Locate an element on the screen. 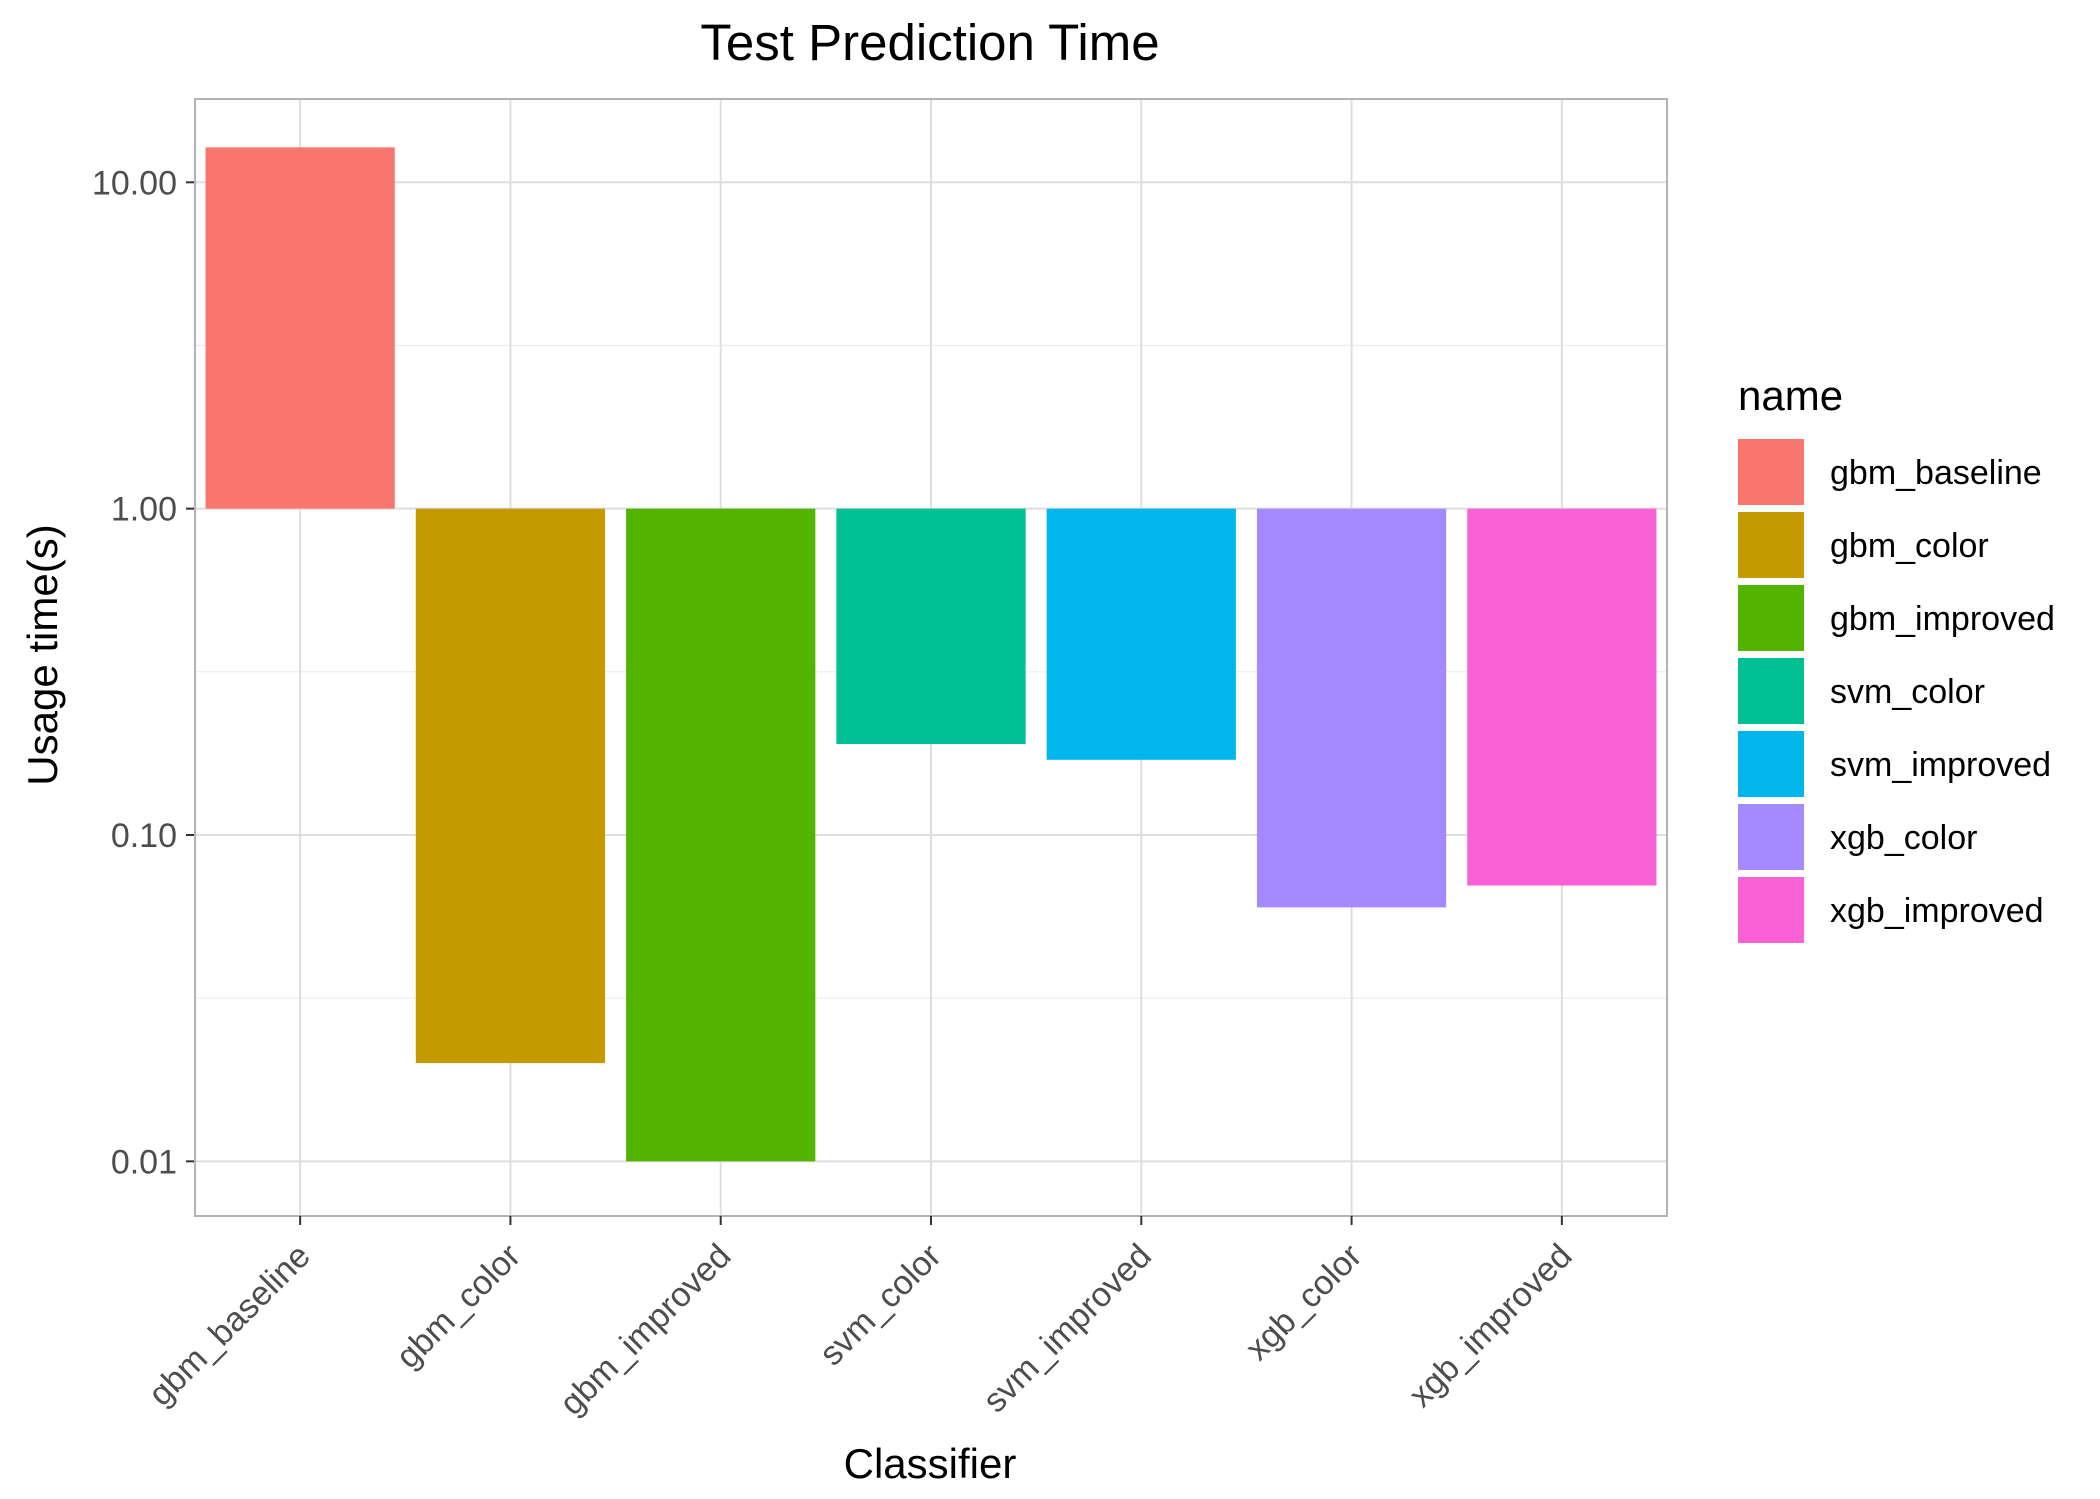 This screenshot has height=1499, width=2100. x-tick-label: svm_color is located at coordinates (880, 1305).